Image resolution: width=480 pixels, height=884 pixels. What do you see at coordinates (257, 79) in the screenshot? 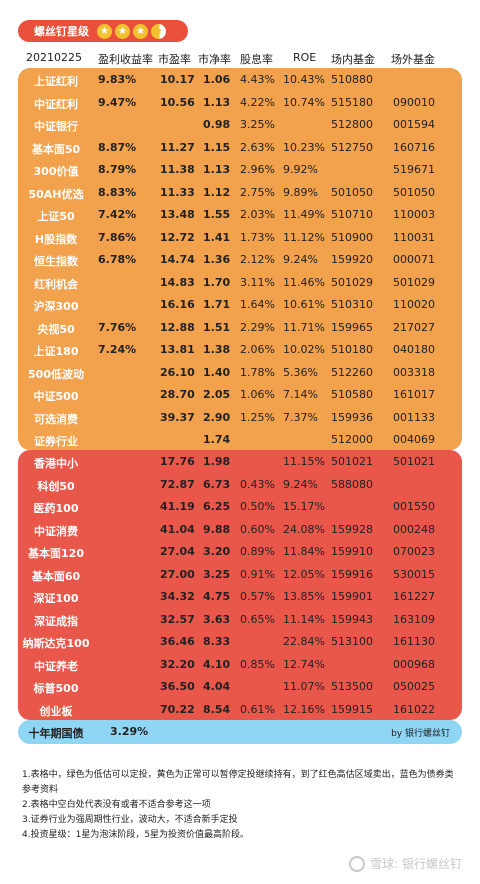
I see `dividend-yield: 4.43%` at bounding box center [257, 79].